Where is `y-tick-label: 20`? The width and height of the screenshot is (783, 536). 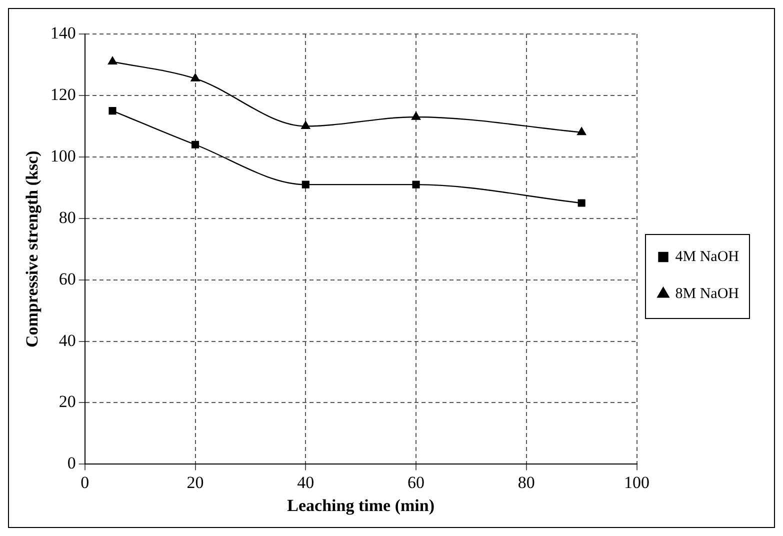 y-tick-label: 20 is located at coordinates (67, 402).